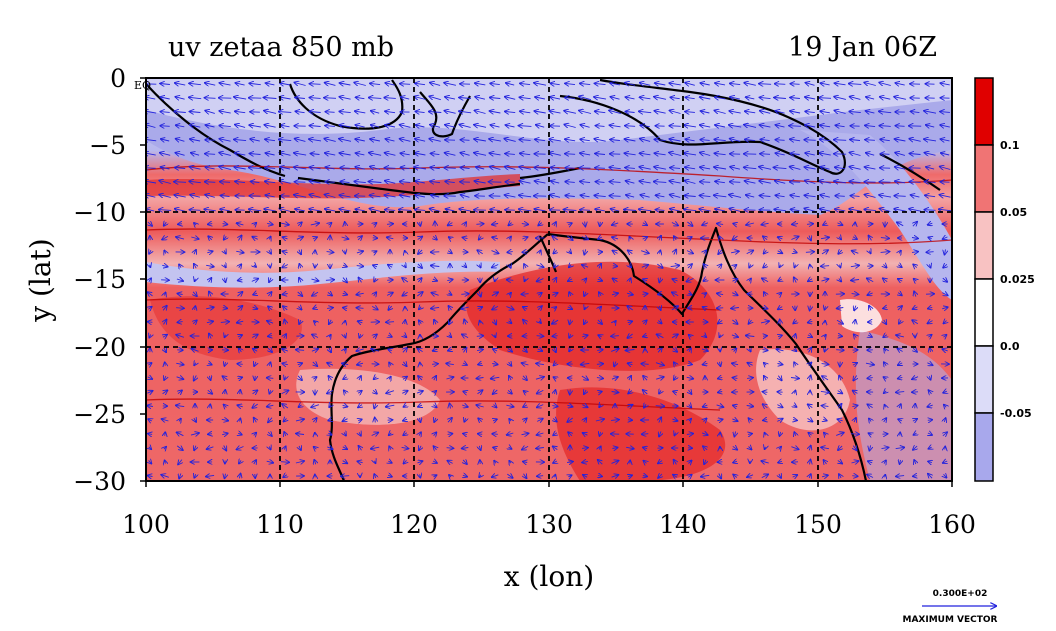 Image resolution: width=1056 pixels, height=631 pixels. What do you see at coordinates (952, 524) in the screenshot?
I see `x-tick-160: 160` at bounding box center [952, 524].